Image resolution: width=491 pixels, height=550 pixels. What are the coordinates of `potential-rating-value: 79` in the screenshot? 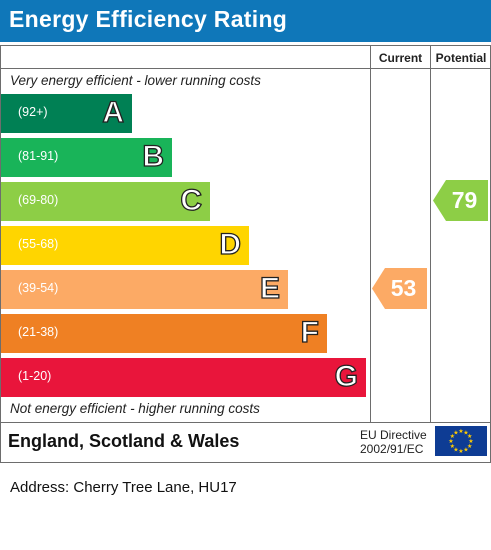 It's located at (464, 200).